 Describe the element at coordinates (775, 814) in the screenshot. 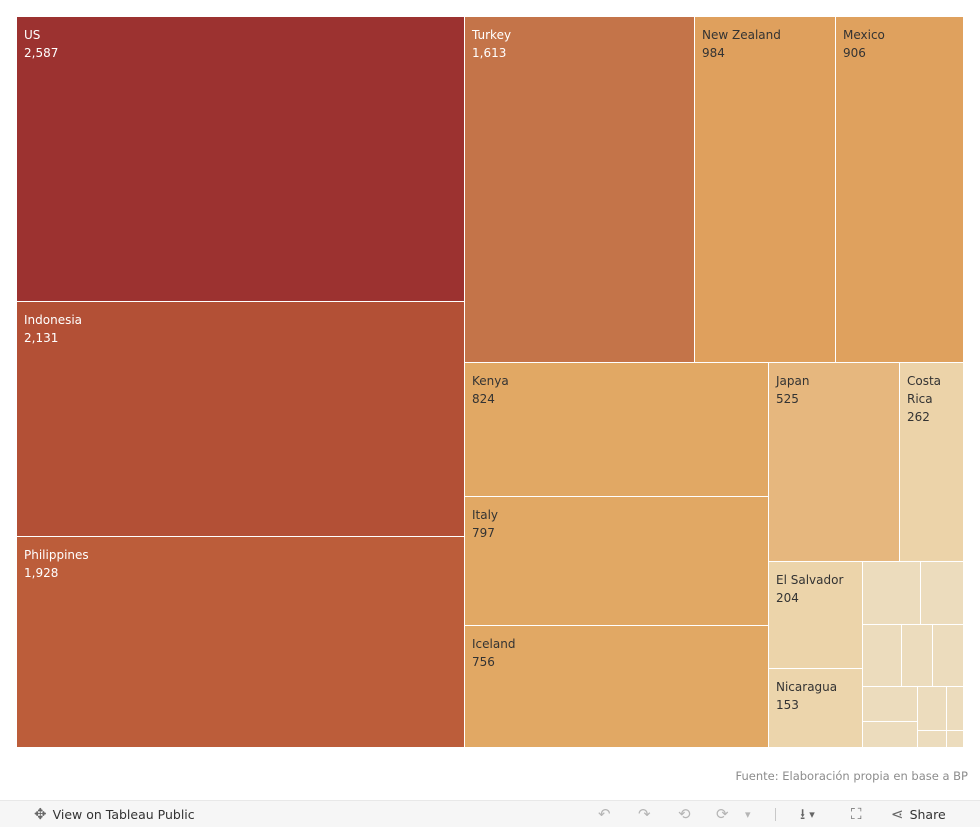

I see `toolbar-divider` at that location.